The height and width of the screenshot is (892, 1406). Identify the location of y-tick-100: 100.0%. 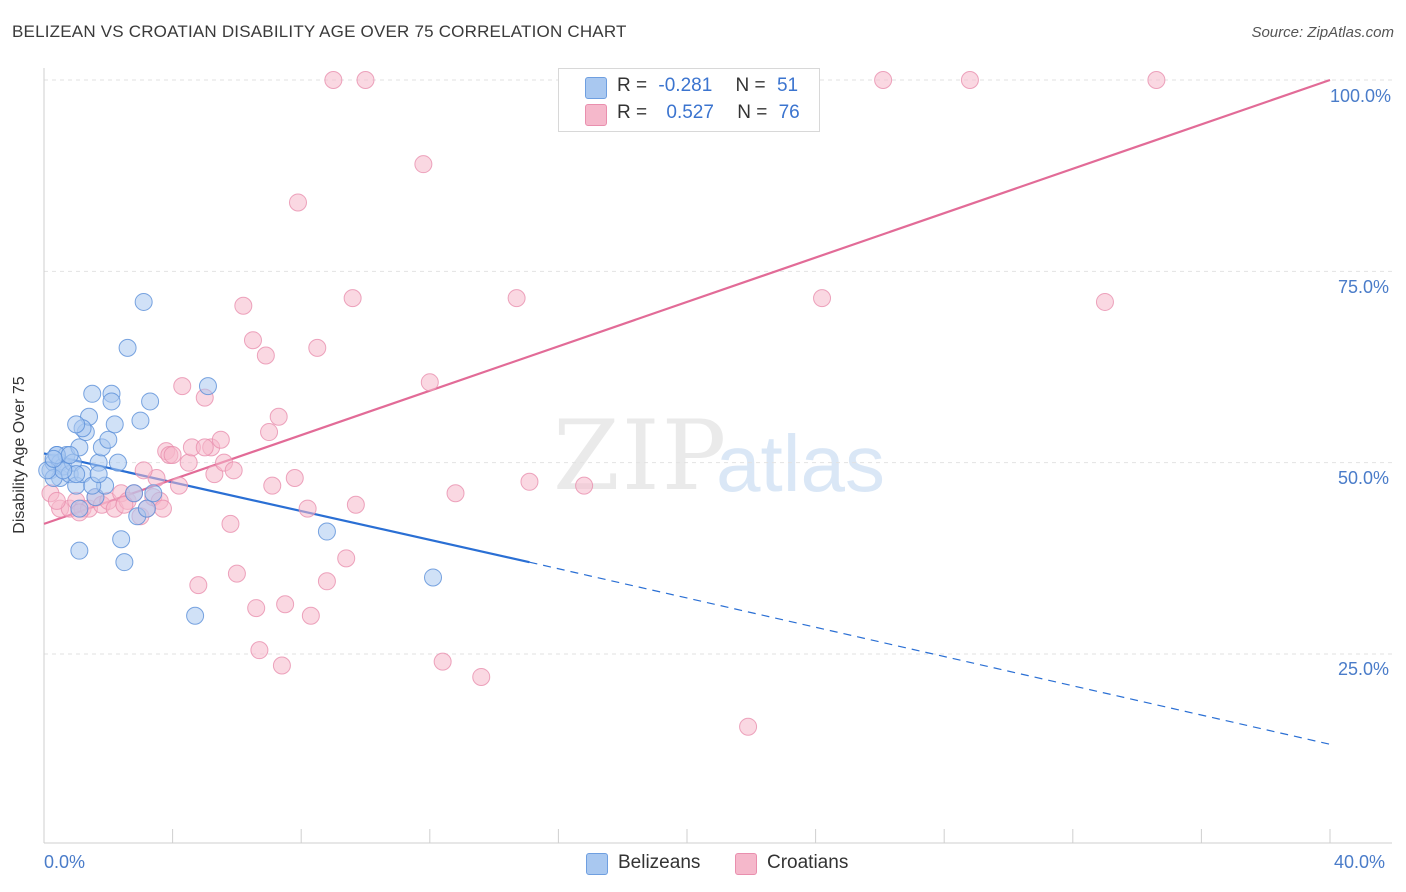
(1361, 96).